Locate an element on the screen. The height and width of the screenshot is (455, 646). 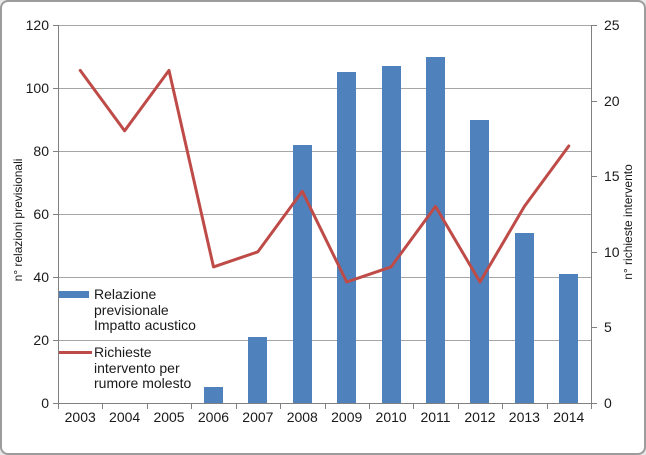
bar-2010 is located at coordinates (391, 234).